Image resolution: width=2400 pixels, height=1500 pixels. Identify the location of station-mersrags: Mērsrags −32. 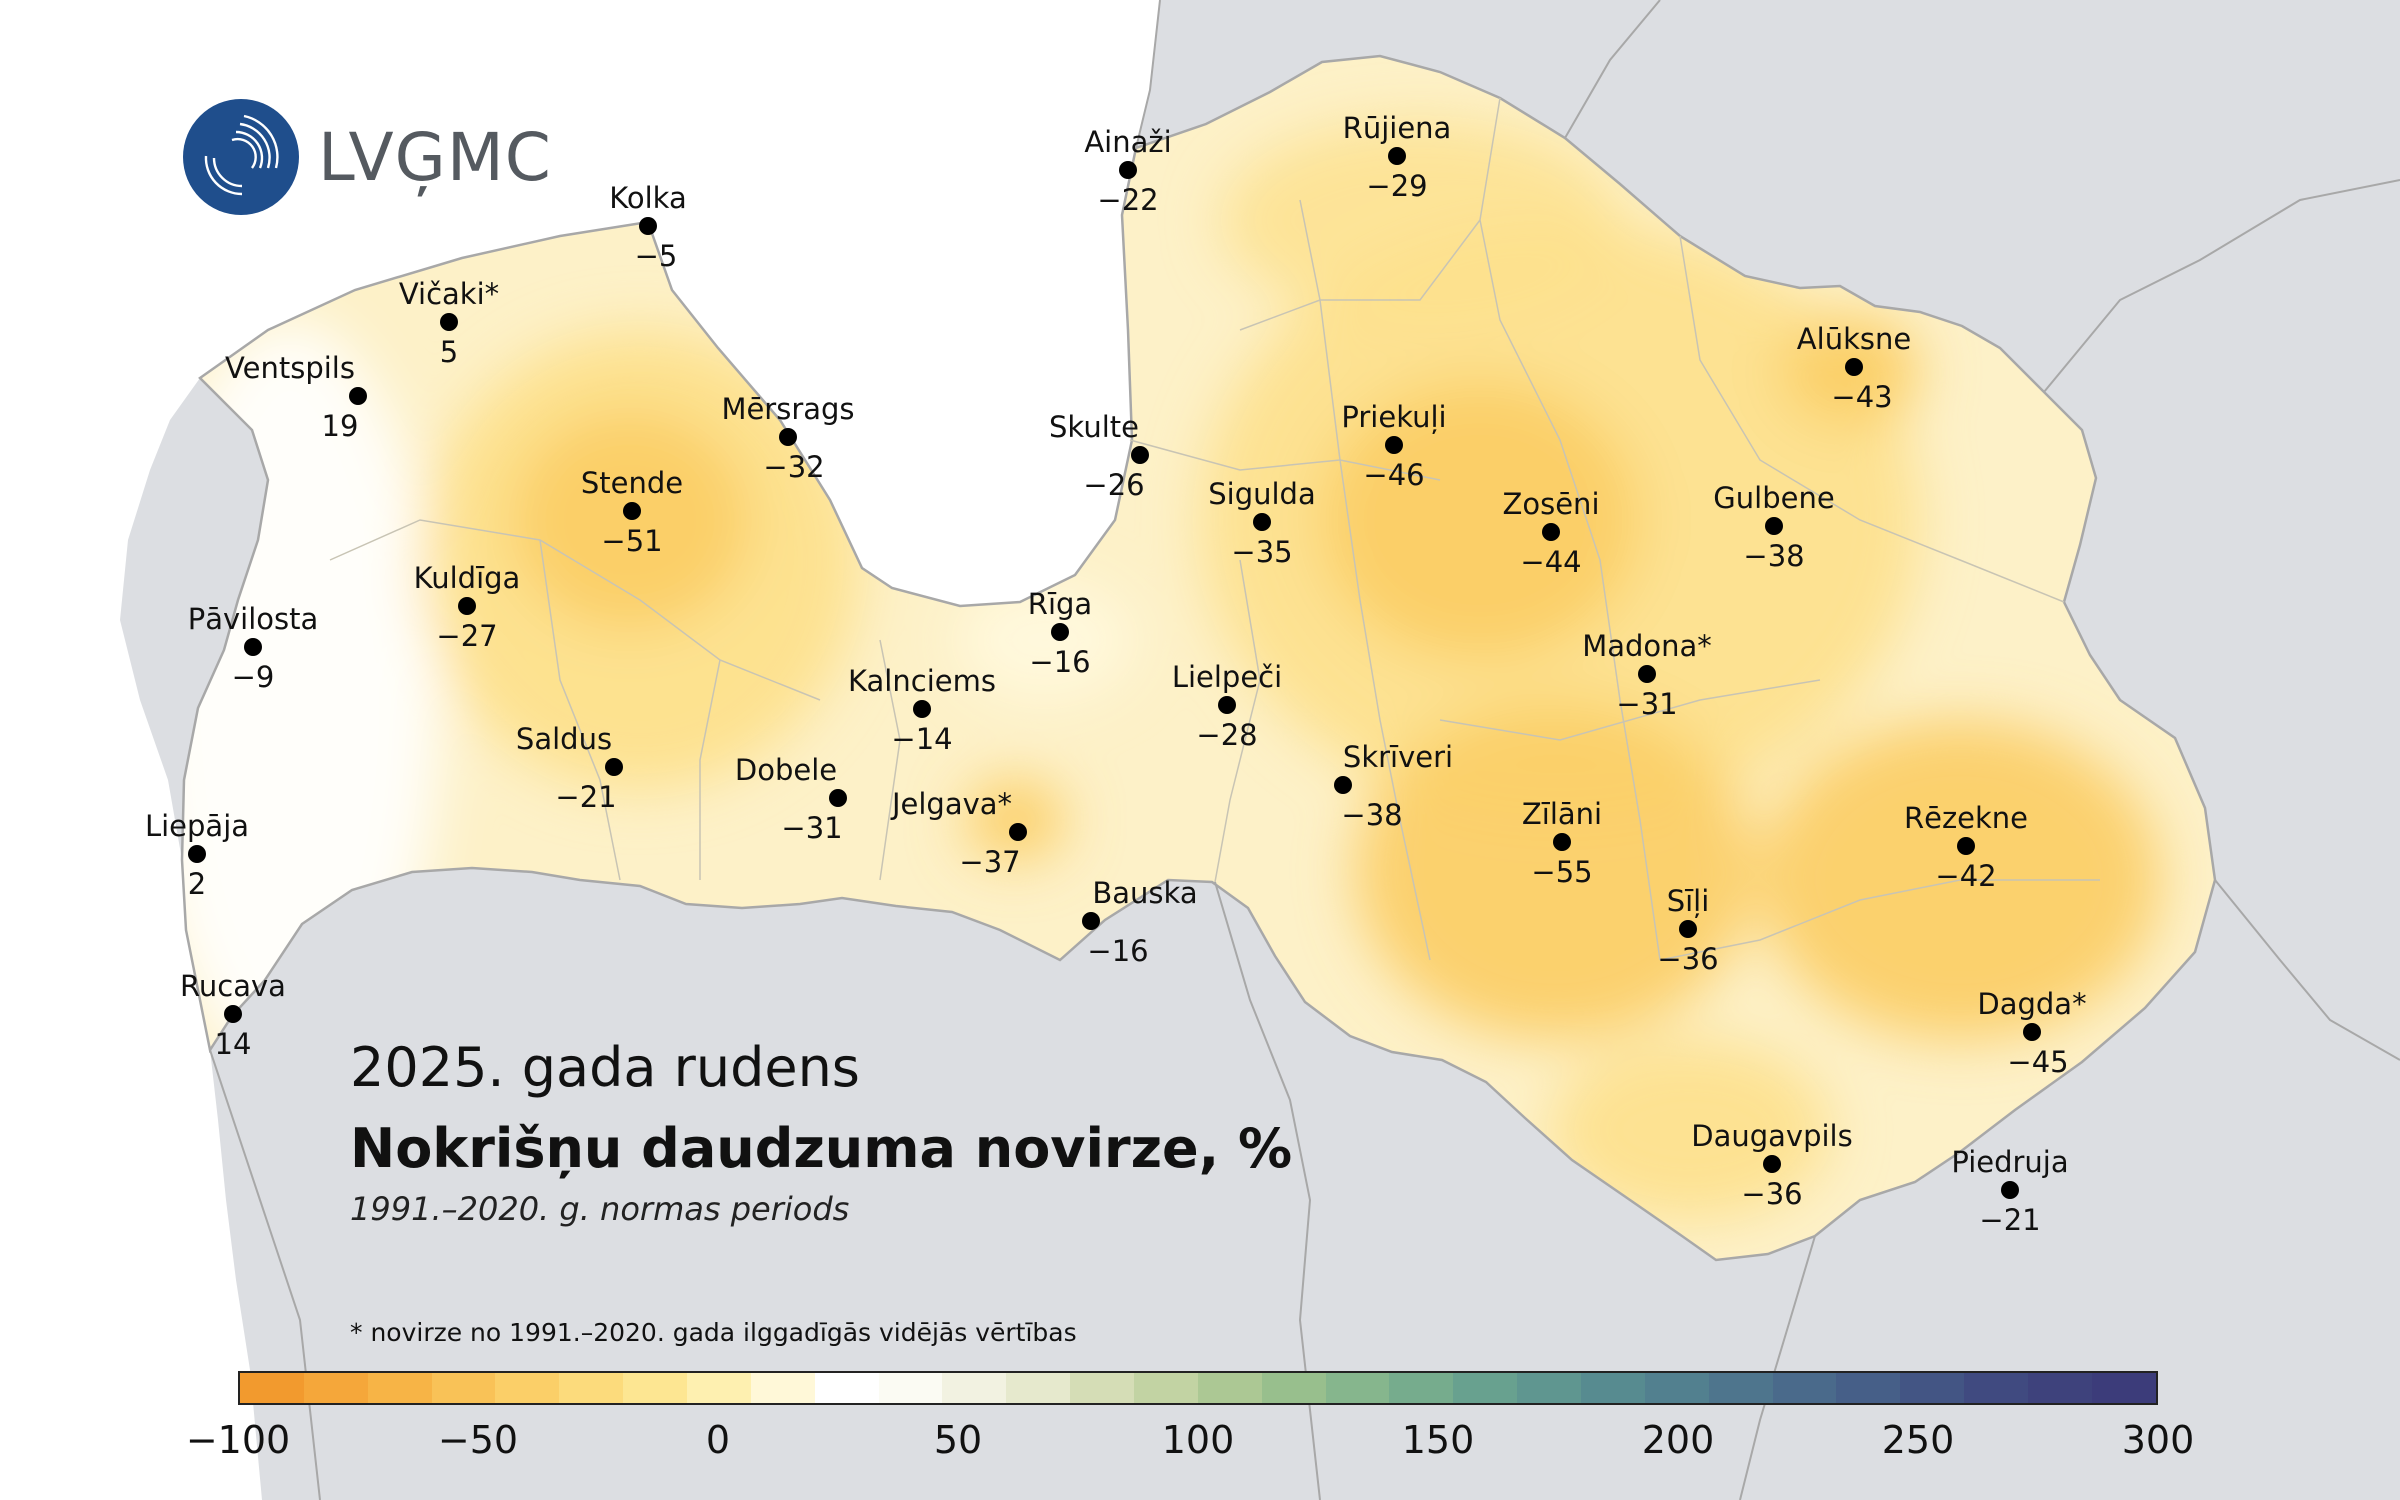
(787, 438).